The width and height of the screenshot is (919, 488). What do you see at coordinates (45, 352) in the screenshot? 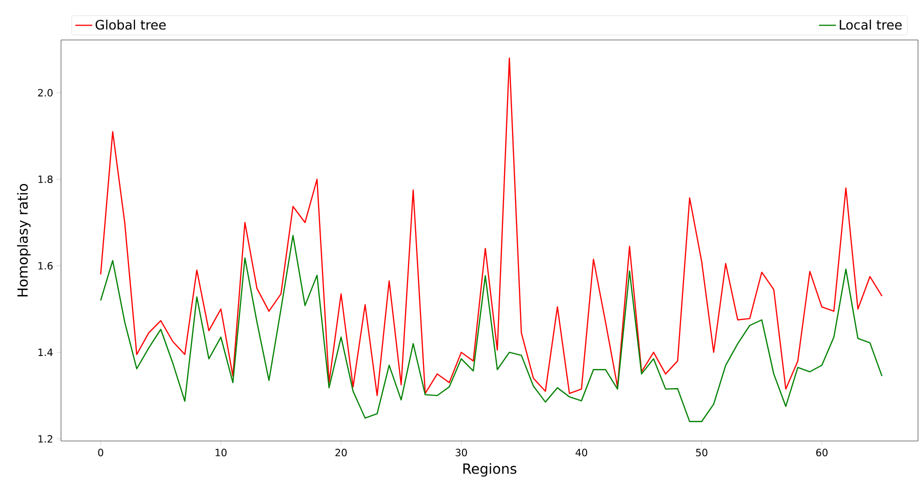
I see `y-tick-label: 1.4` at bounding box center [45, 352].